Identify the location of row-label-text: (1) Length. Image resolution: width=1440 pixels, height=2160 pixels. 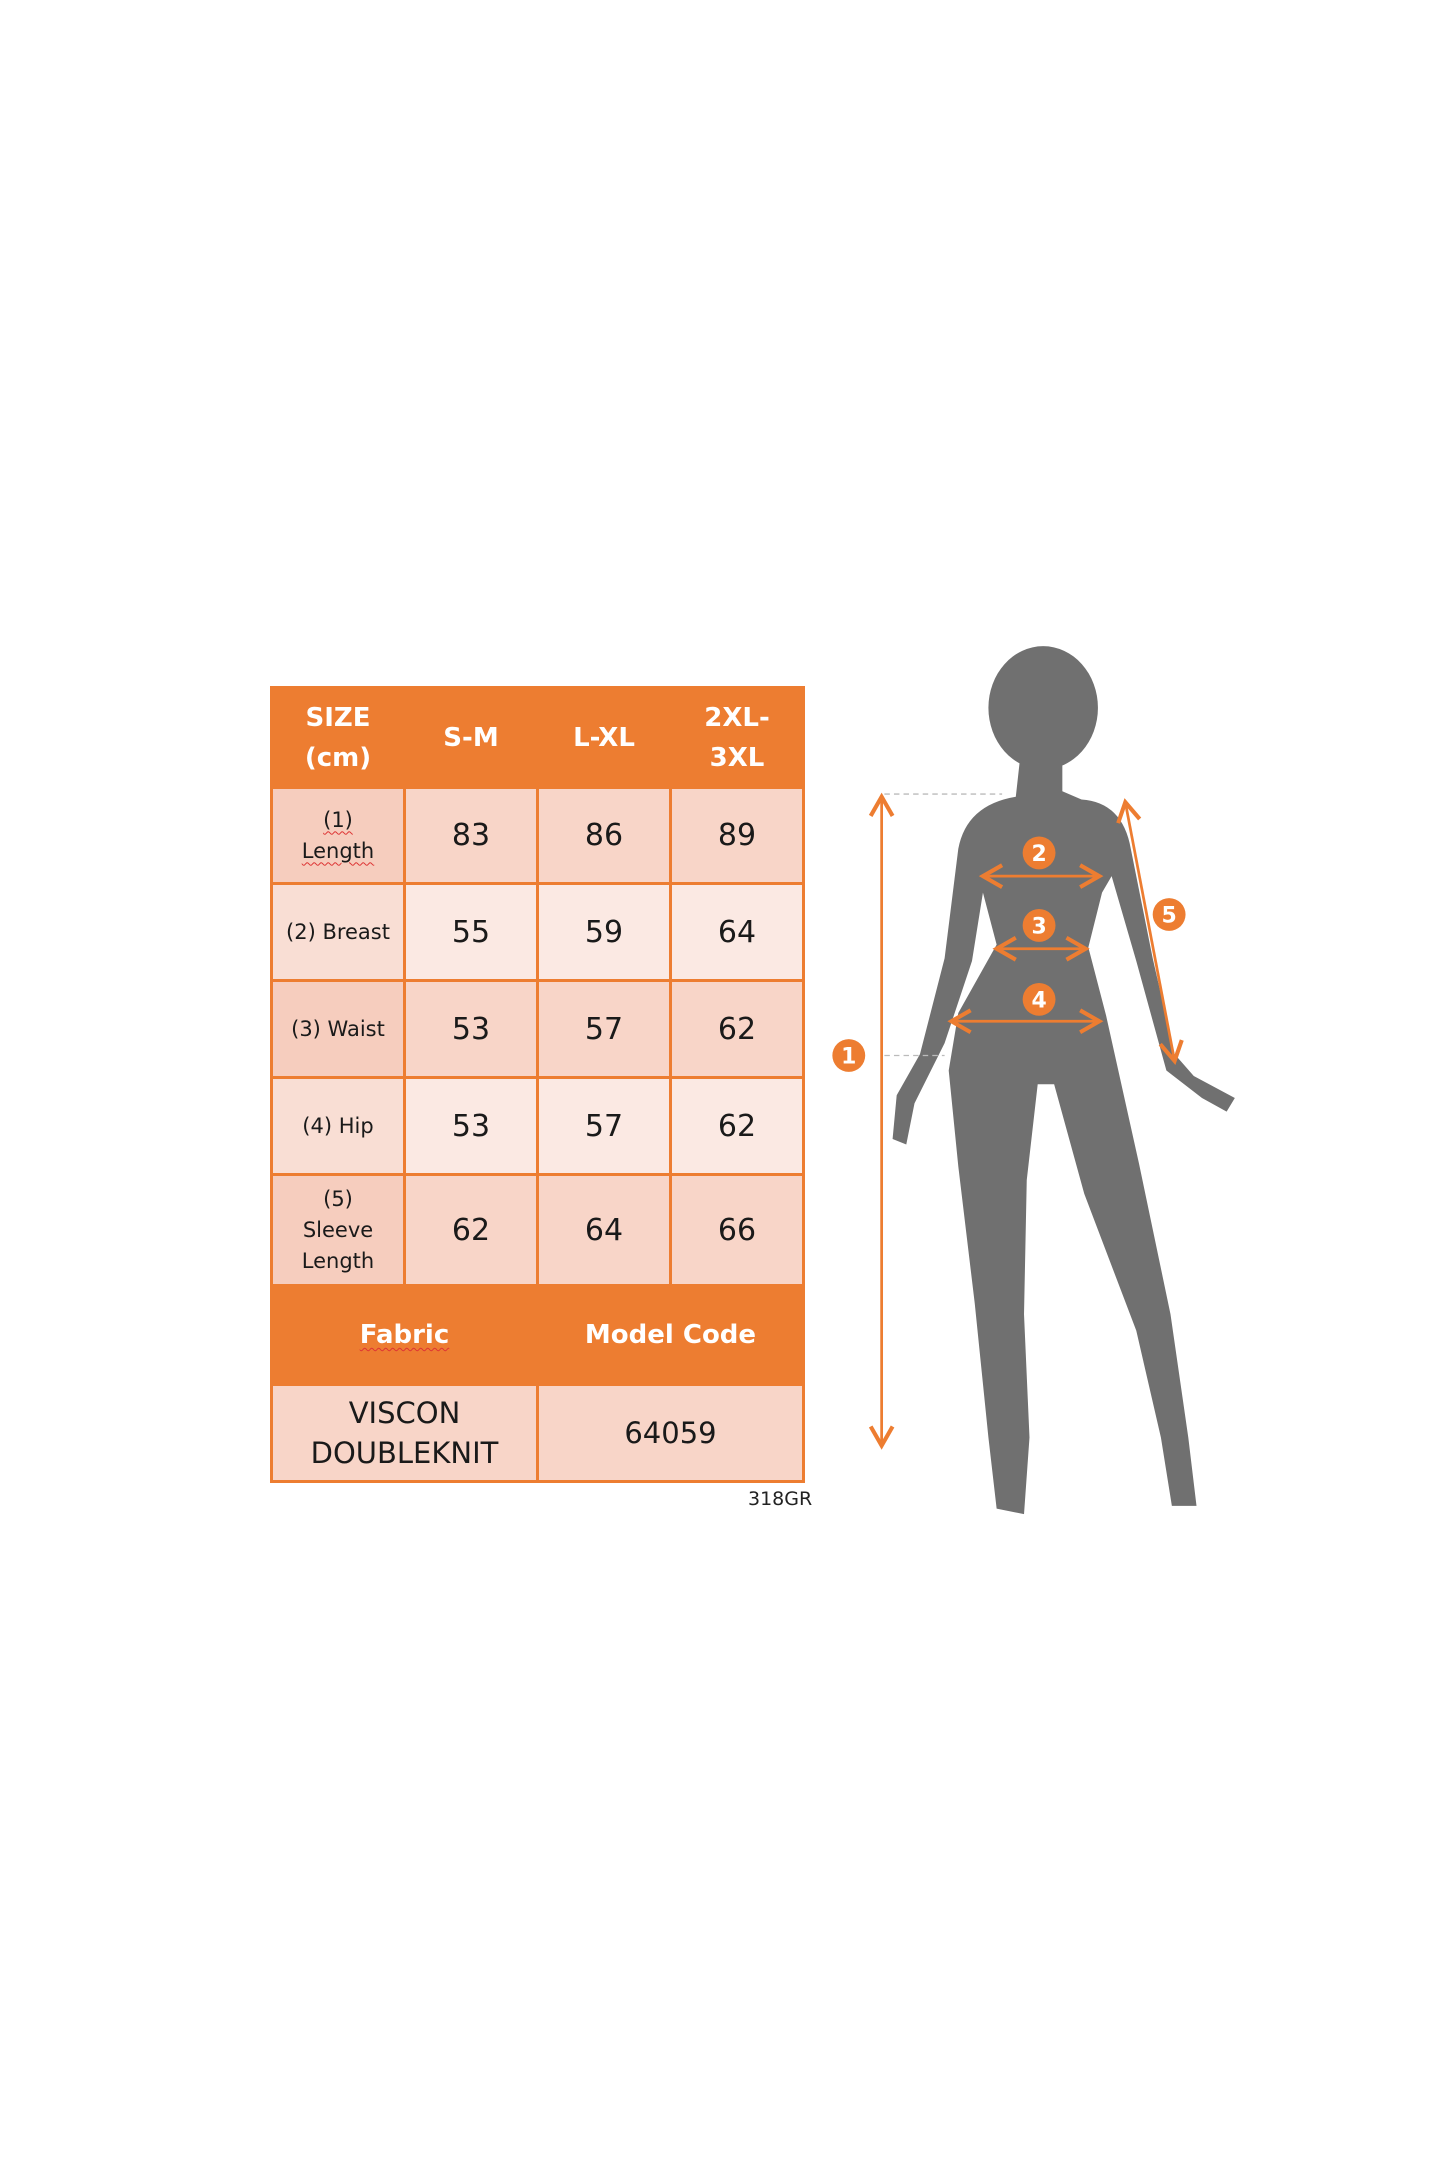
(338, 835).